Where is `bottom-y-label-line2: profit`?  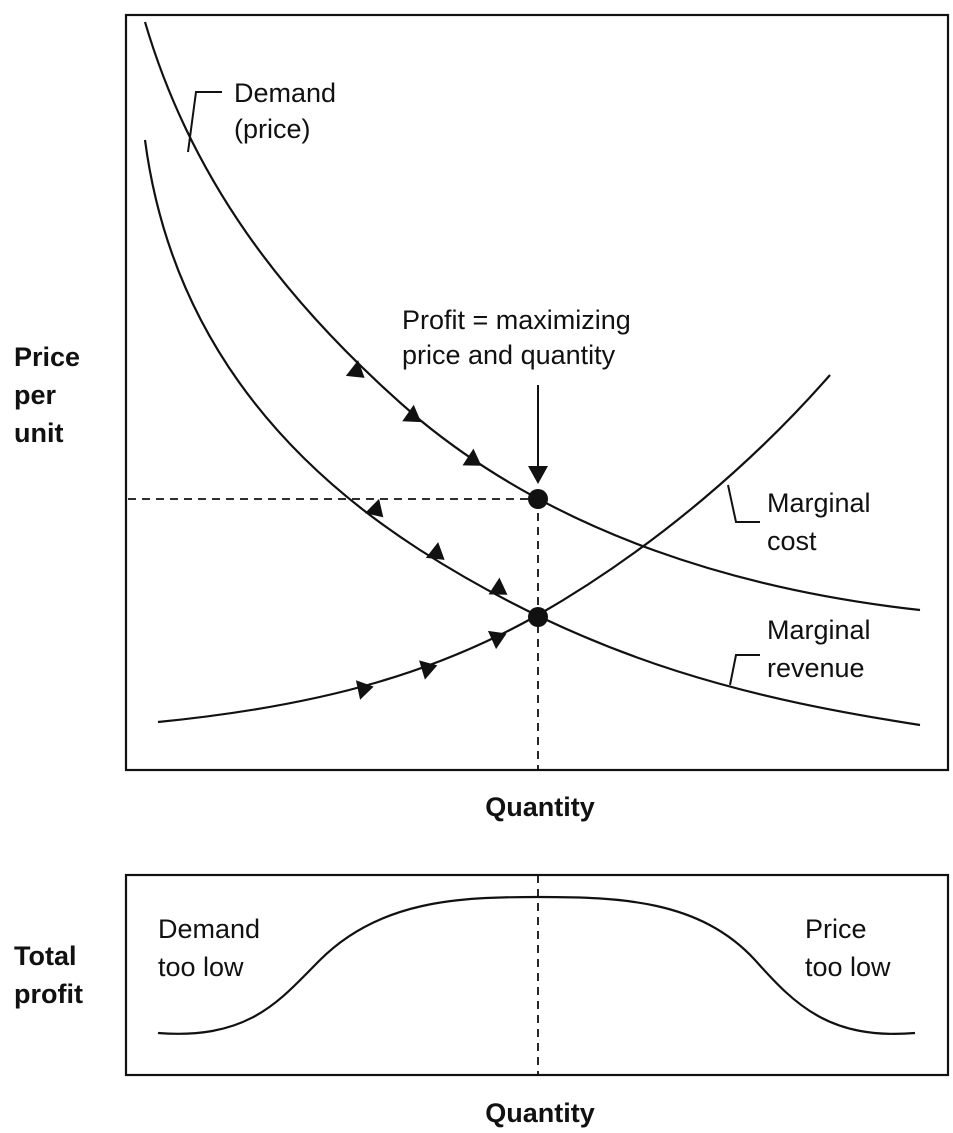 bottom-y-label-line2: profit is located at coordinates (48, 994).